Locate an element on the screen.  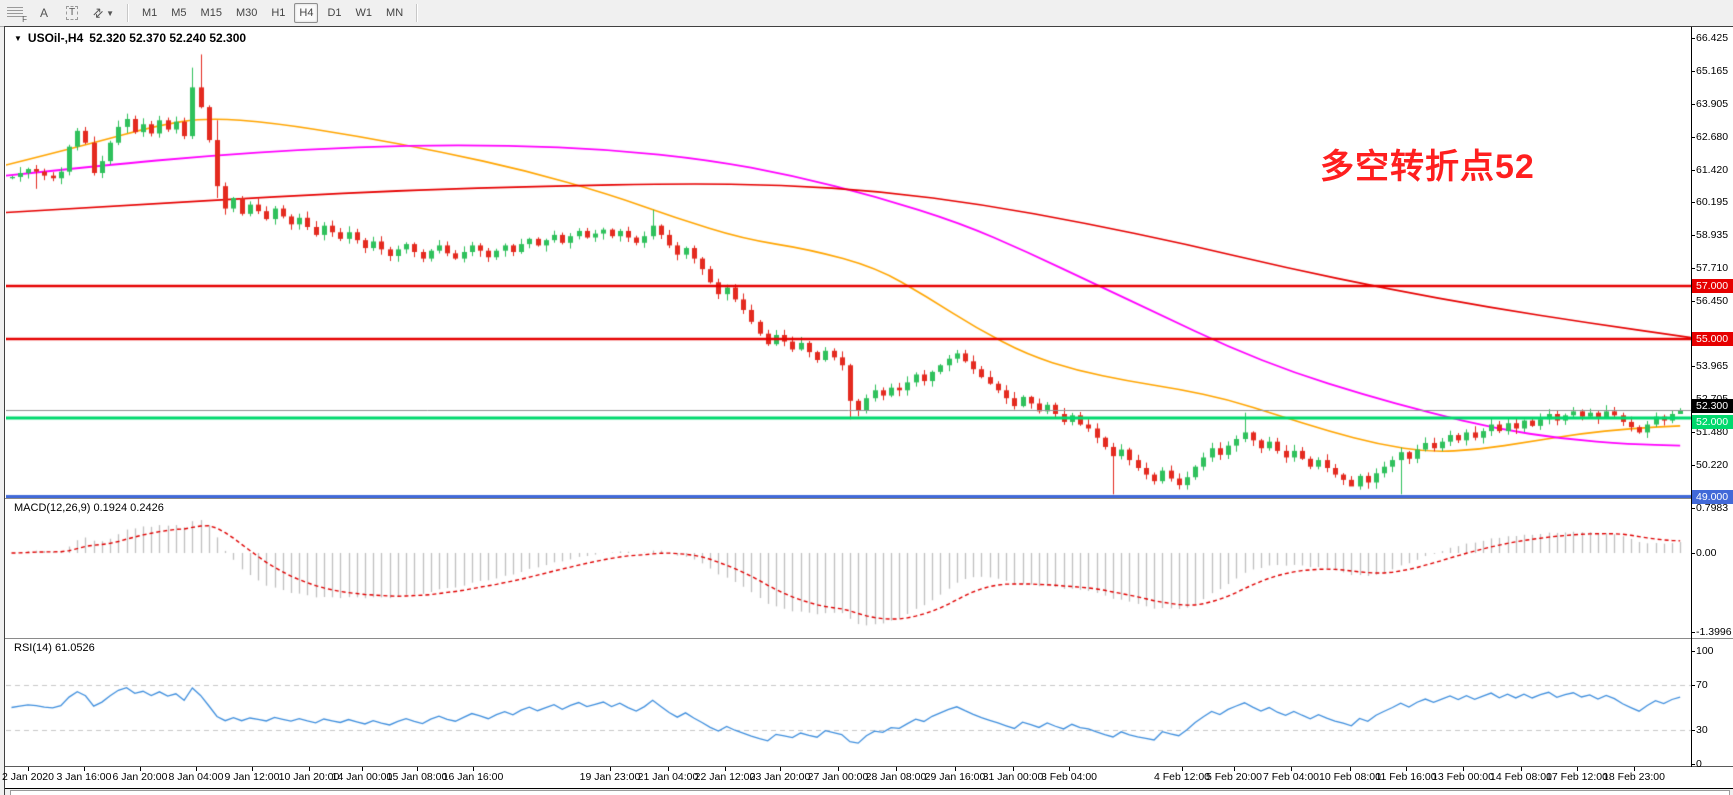
price-axis-tick: 50.220 is located at coordinates (1712, 465).